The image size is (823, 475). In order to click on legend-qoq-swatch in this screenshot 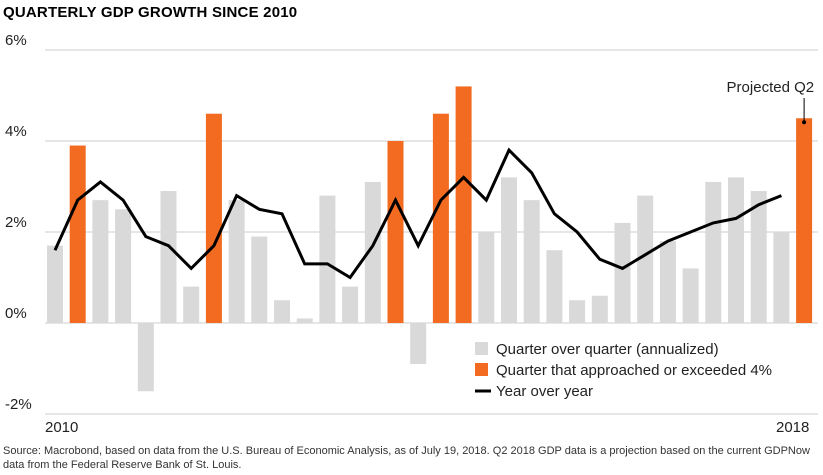, I will do `click(481, 348)`.